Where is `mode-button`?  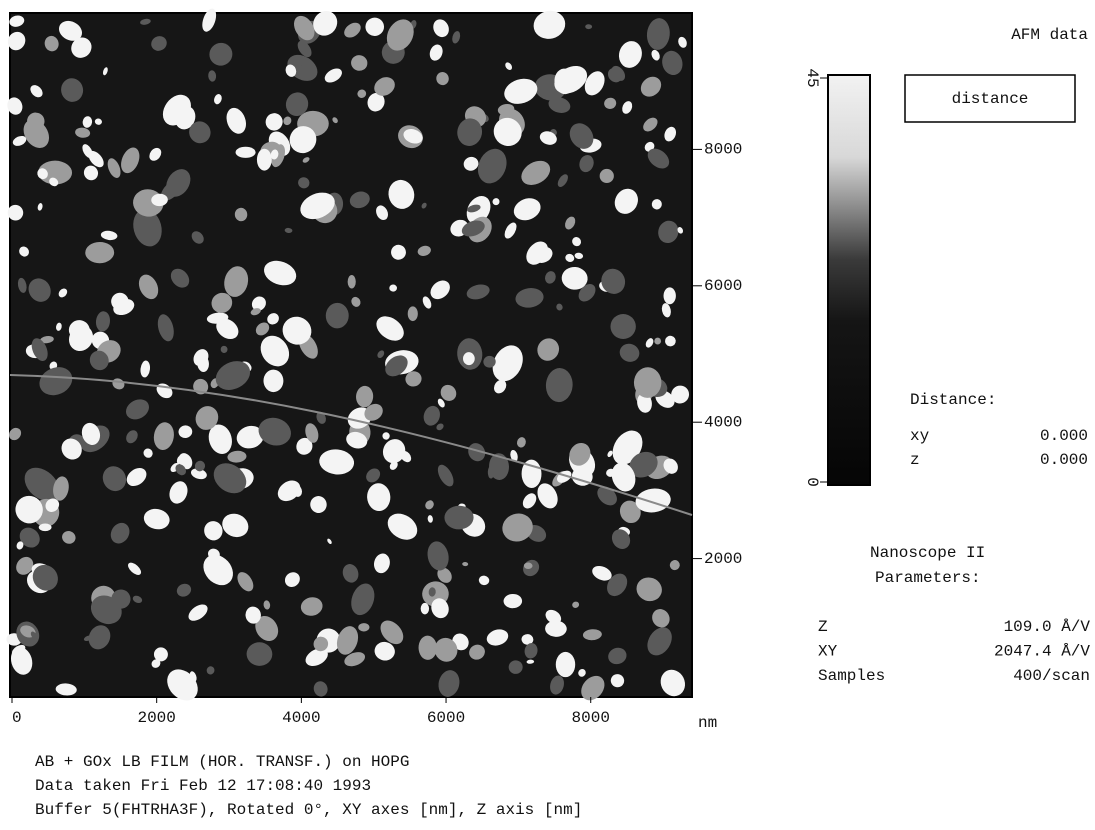
mode-button is located at coordinates (990, 98).